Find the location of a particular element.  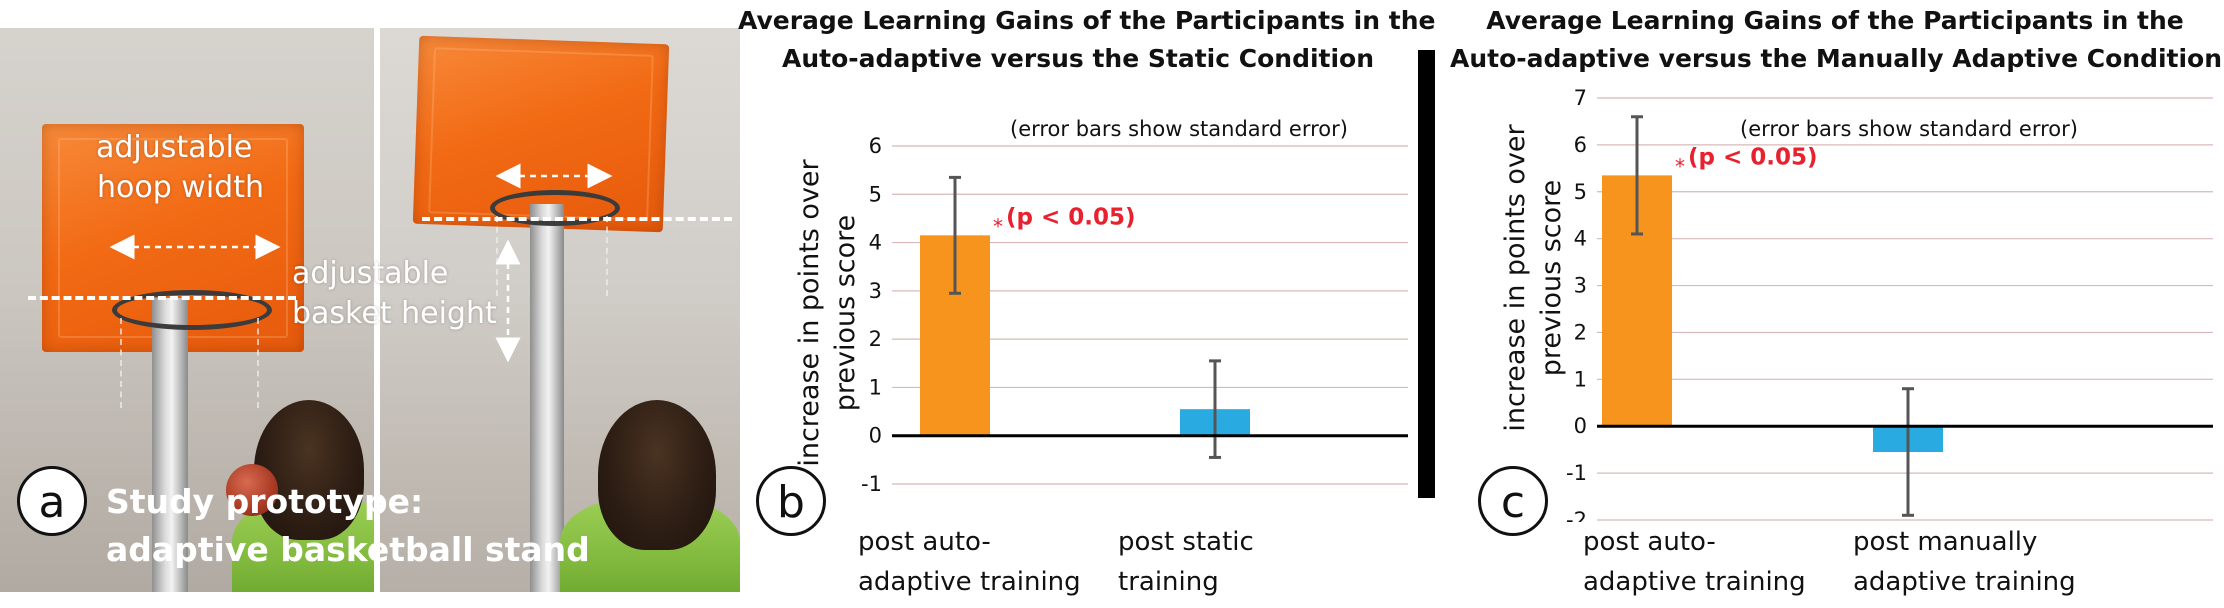

y-tick-label: 7 is located at coordinates (1580, 98).